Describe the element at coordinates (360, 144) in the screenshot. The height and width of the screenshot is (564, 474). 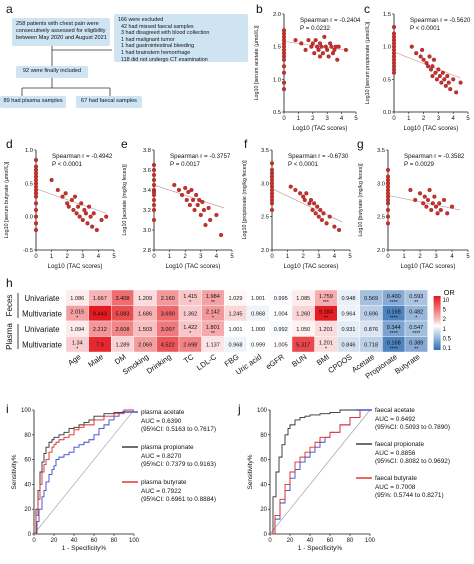
I see `panel-label-g: g` at that location.